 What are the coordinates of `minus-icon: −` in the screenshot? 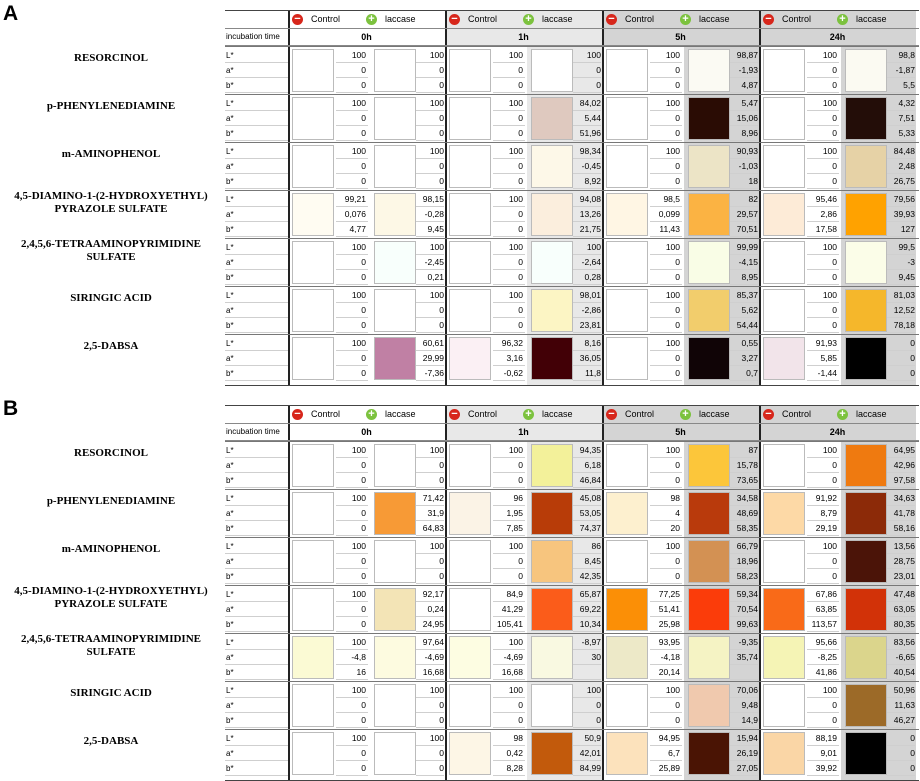 It's located at (454, 415).